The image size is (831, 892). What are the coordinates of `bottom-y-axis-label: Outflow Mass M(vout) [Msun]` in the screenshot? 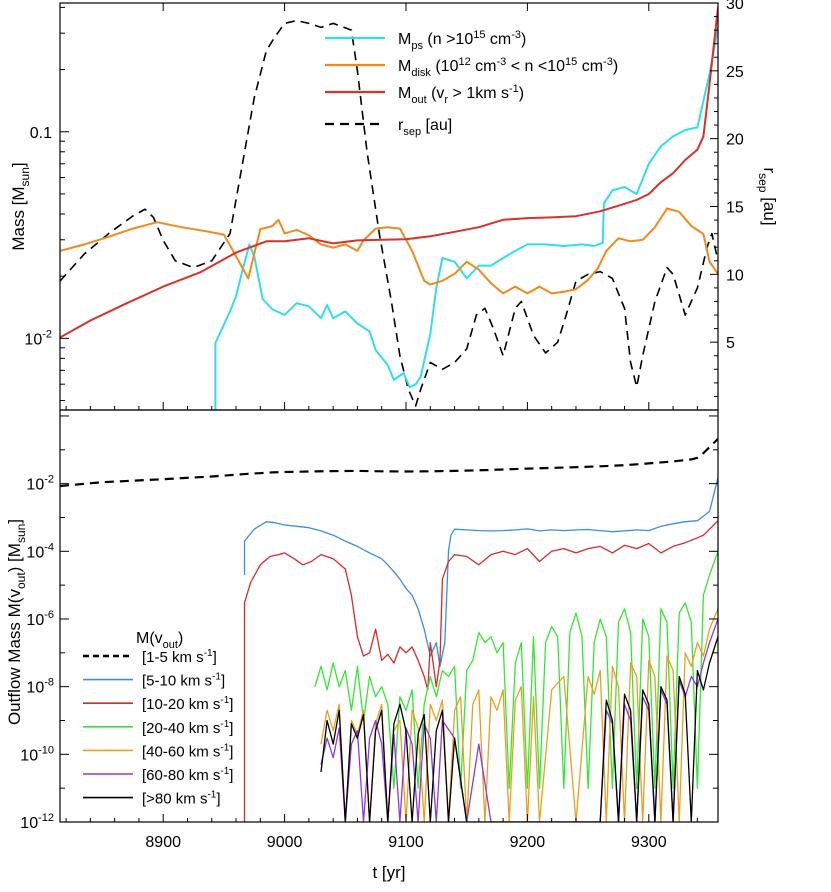 It's located at (16, 622).